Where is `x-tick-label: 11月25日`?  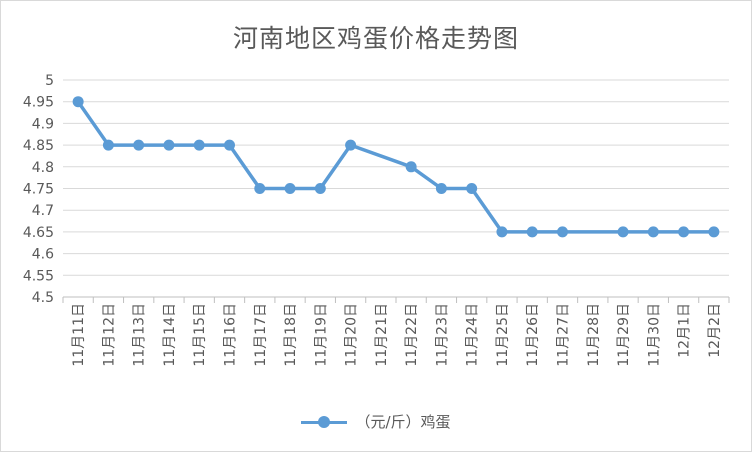
x-tick-label: 11月25日 is located at coordinates (503, 335).